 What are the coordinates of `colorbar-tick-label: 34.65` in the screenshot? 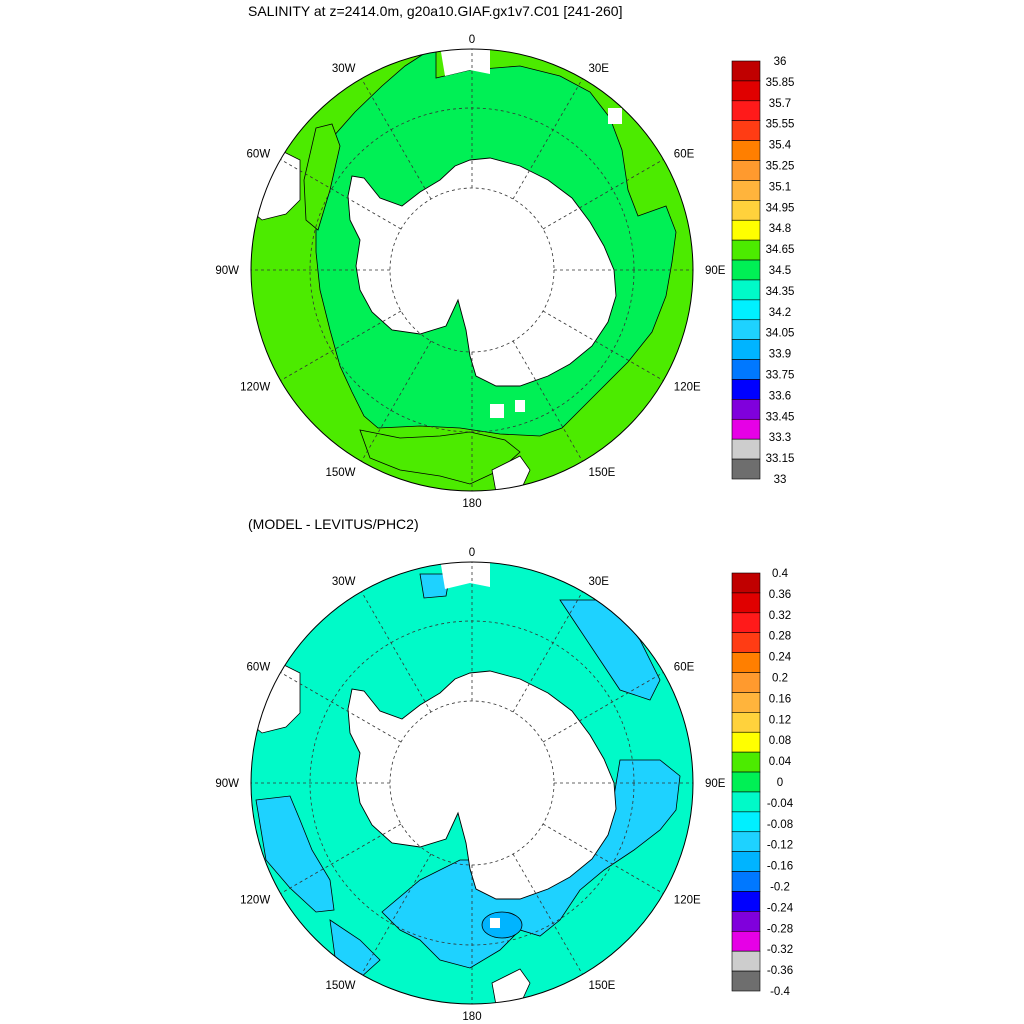 It's located at (780, 250).